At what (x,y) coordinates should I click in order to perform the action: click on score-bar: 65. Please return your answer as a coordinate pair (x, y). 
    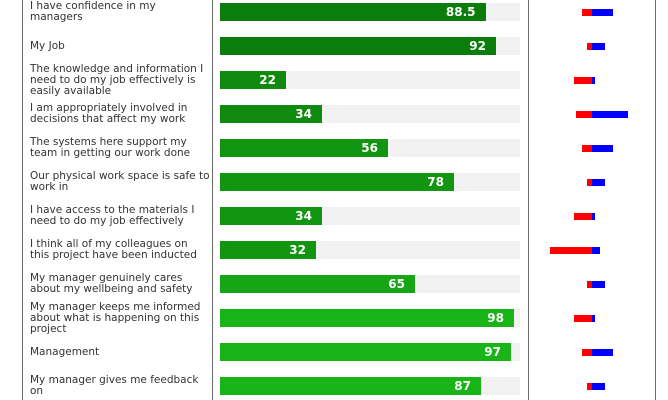
    Looking at the image, I should click on (317, 284).